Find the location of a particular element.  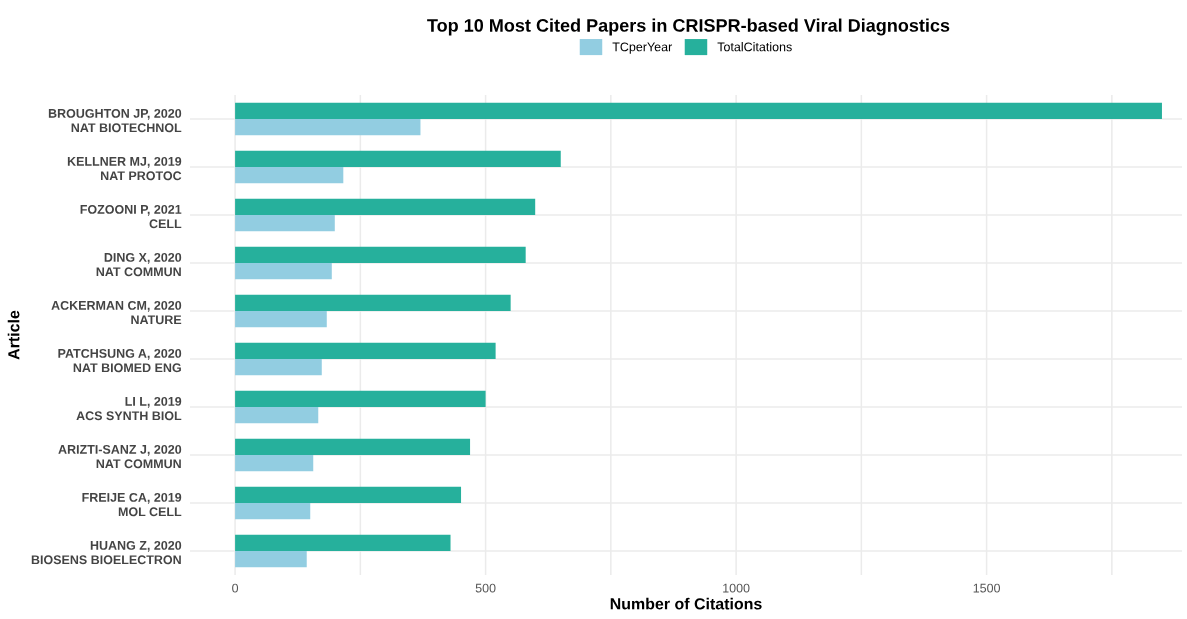

legend-label: TotalCitations is located at coordinates (754, 47).